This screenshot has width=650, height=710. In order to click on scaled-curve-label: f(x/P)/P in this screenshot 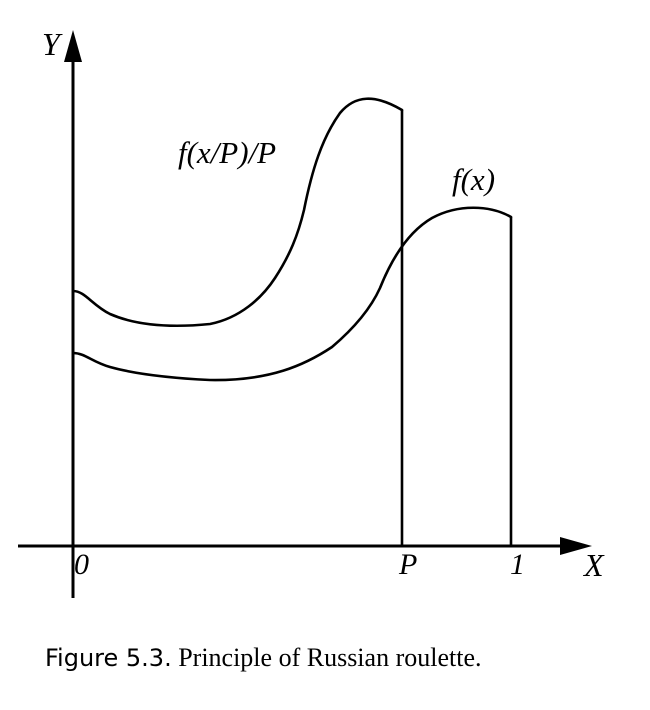, I will do `click(227, 152)`.